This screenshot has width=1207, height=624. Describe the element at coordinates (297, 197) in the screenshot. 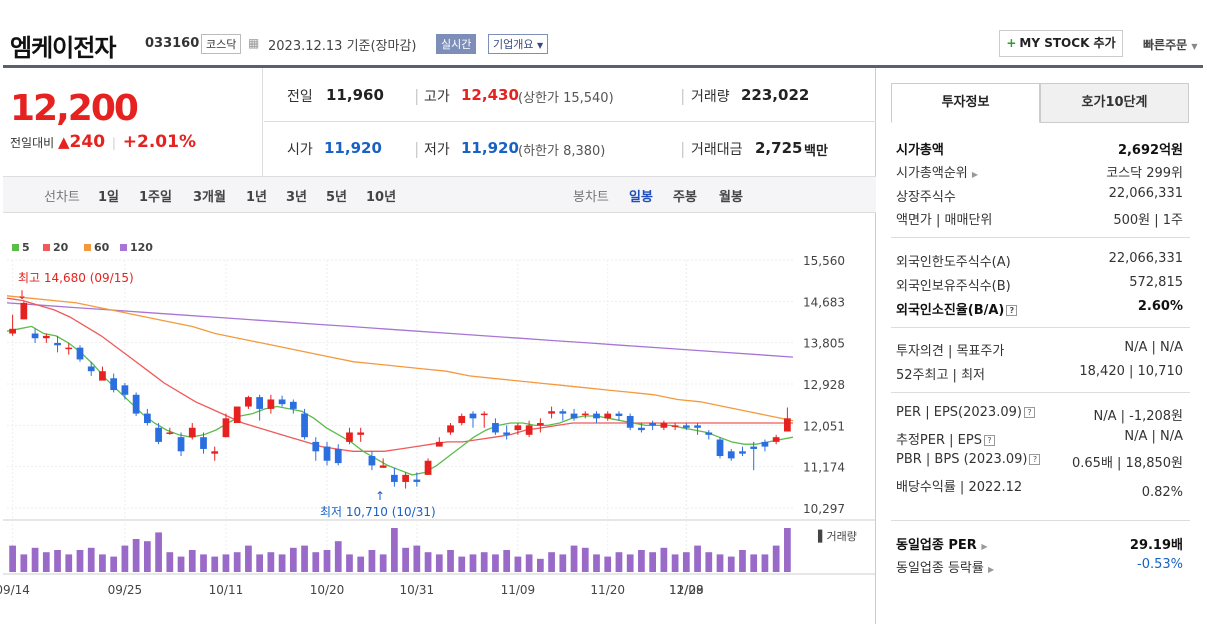

I see `range-3y: 3년` at that location.